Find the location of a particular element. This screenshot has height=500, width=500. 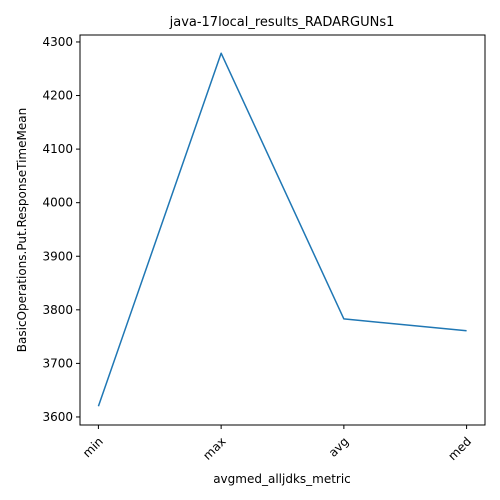

y-tick-label: 3700 is located at coordinates (57, 363).